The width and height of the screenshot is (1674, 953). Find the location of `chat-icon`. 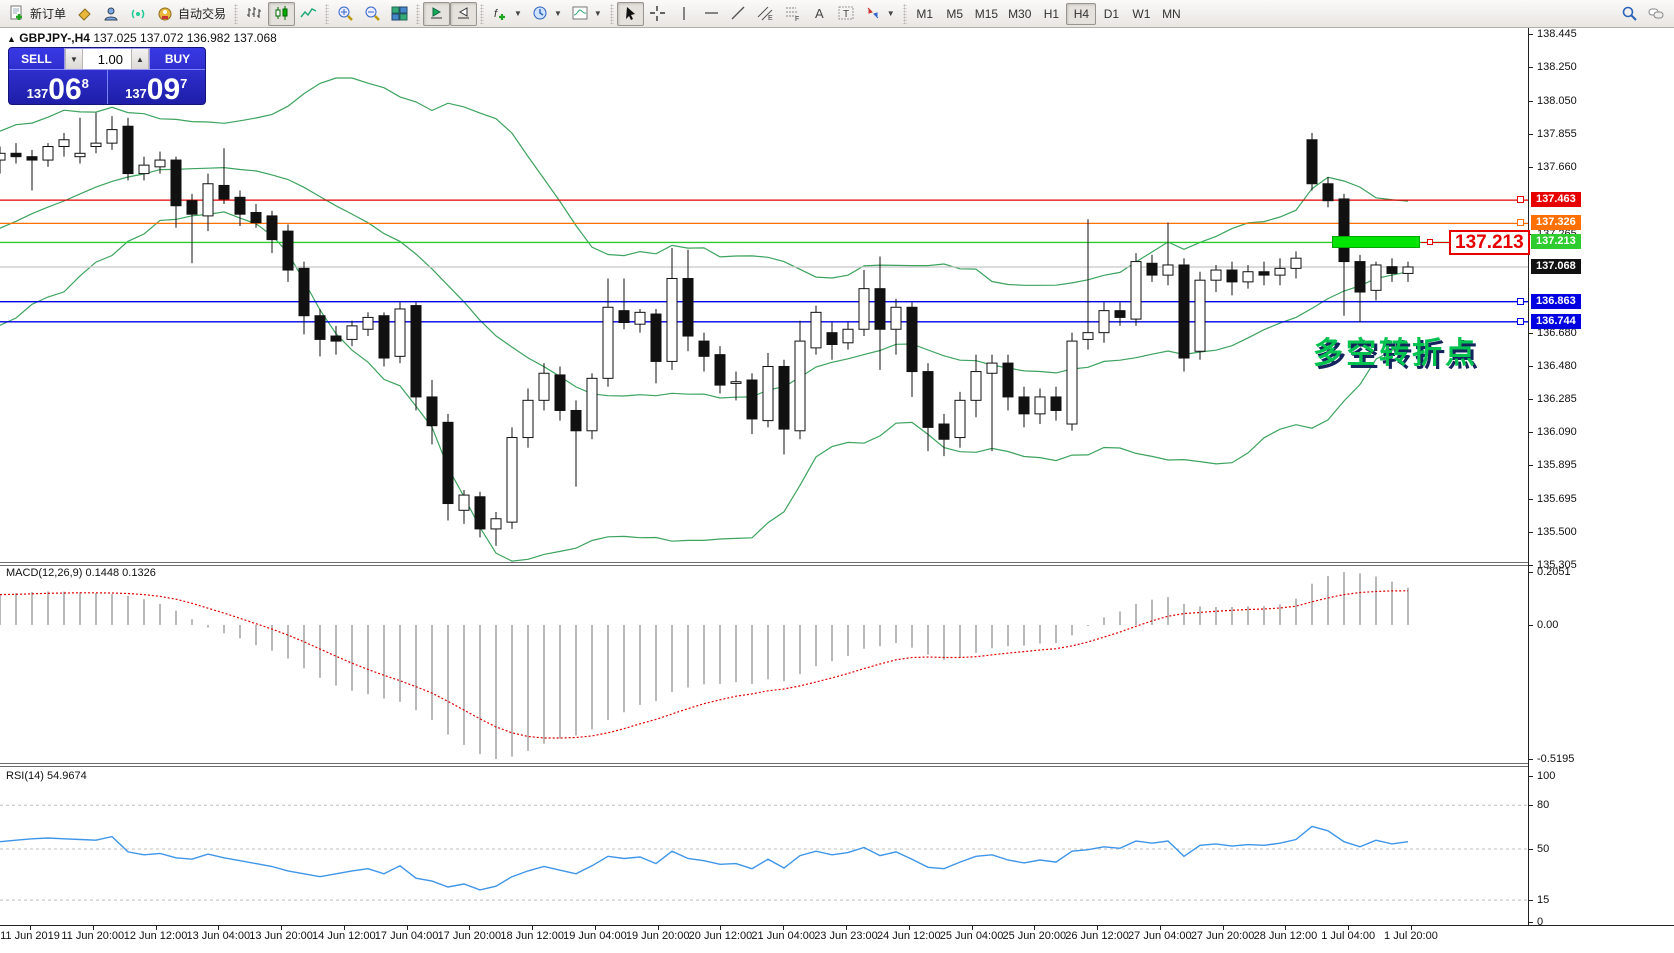

chat-icon is located at coordinates (1656, 14).